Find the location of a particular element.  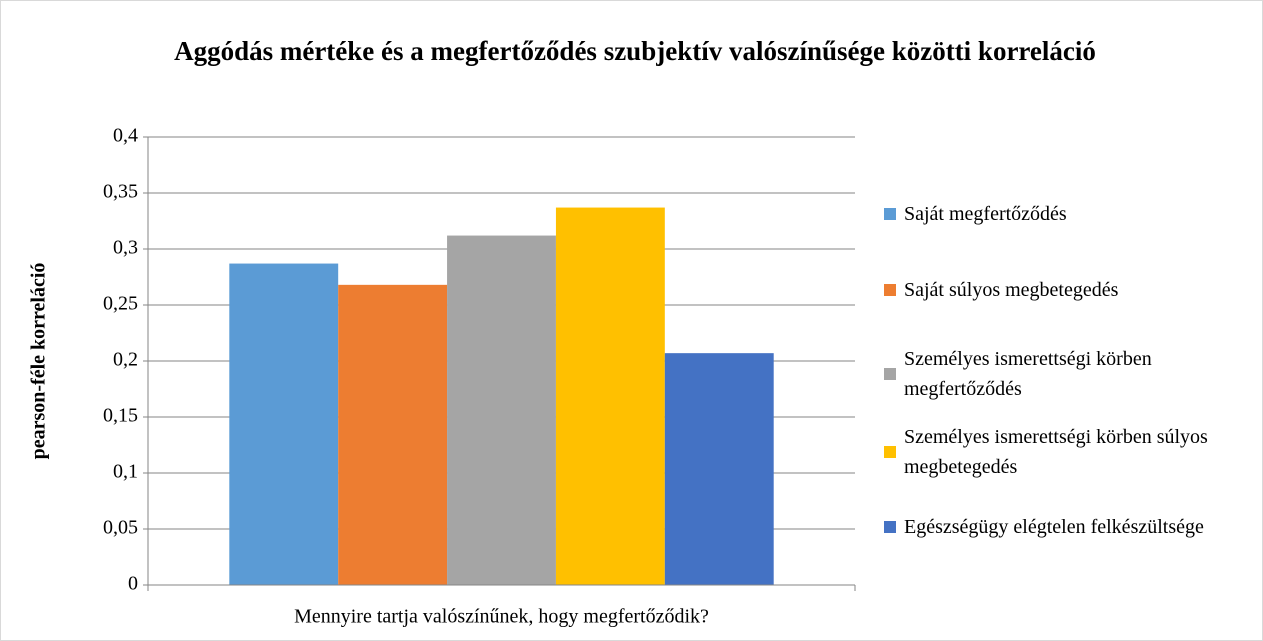

legend-label: Saját megfertőződés is located at coordinates (985, 214).